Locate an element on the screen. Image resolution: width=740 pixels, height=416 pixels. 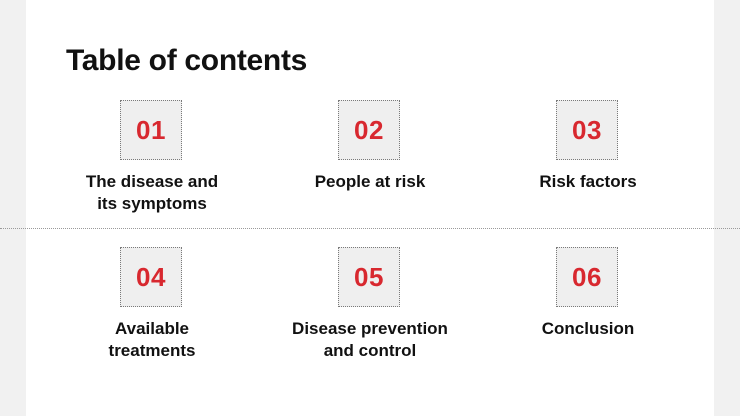
right-margin-band is located at coordinates (727, 208).